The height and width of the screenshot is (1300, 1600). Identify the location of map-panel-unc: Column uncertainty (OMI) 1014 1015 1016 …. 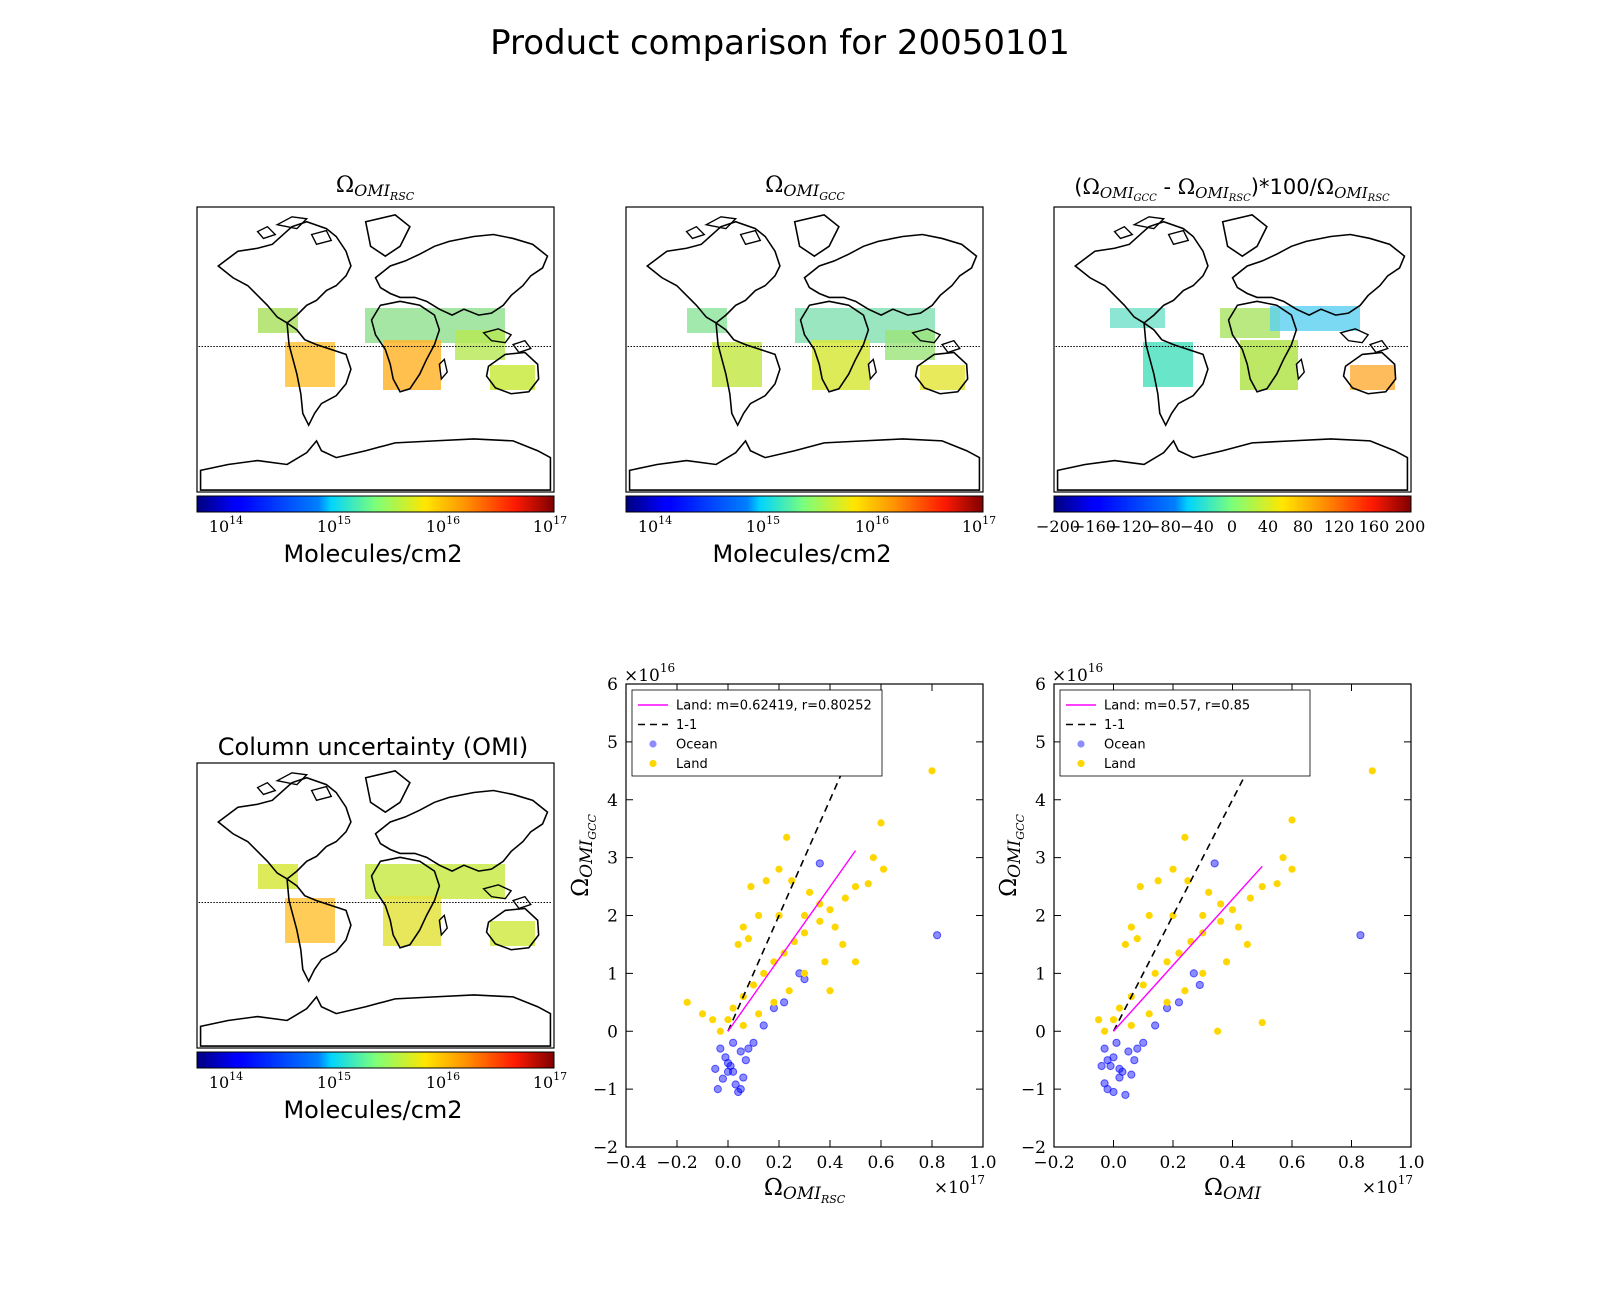
(381, 928).